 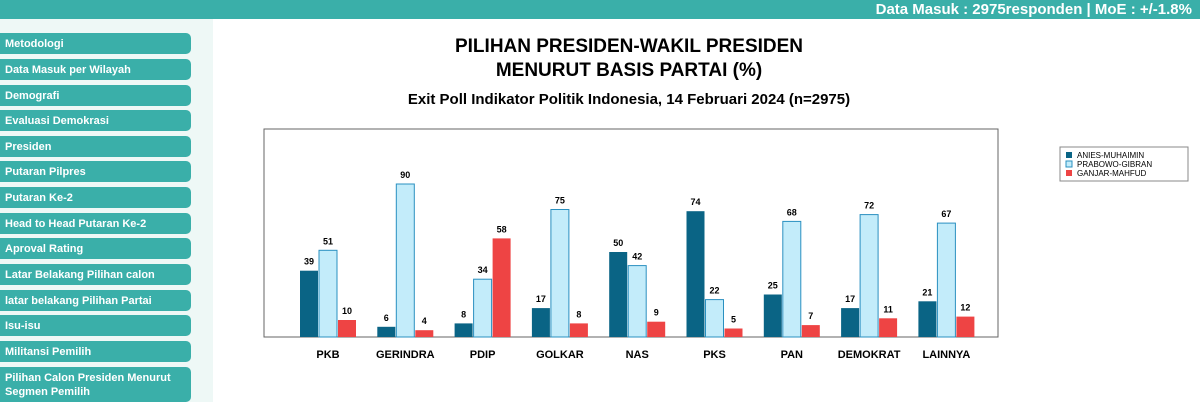 I want to click on bar-demokrat-anies-muhaimin, so click(x=850, y=322).